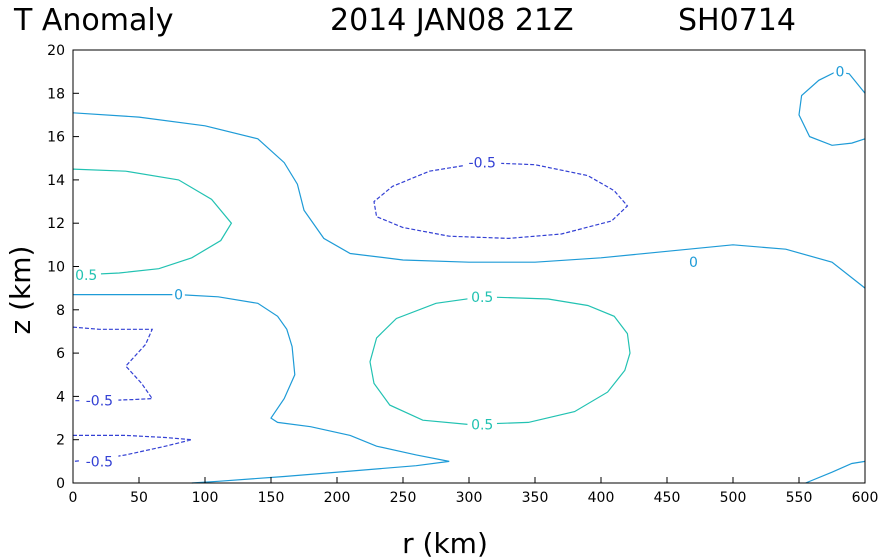 This screenshot has width=879, height=559. I want to click on y-tick-label: 0, so click(60, 484).